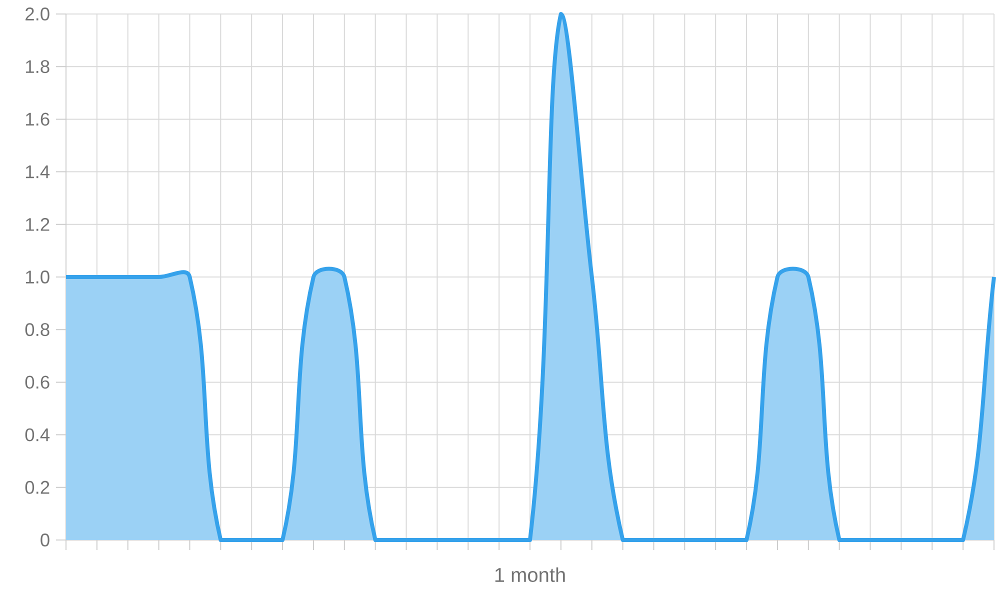 The height and width of the screenshot is (600, 1000). What do you see at coordinates (37, 435) in the screenshot?
I see `y-tick-label: 0.4` at bounding box center [37, 435].